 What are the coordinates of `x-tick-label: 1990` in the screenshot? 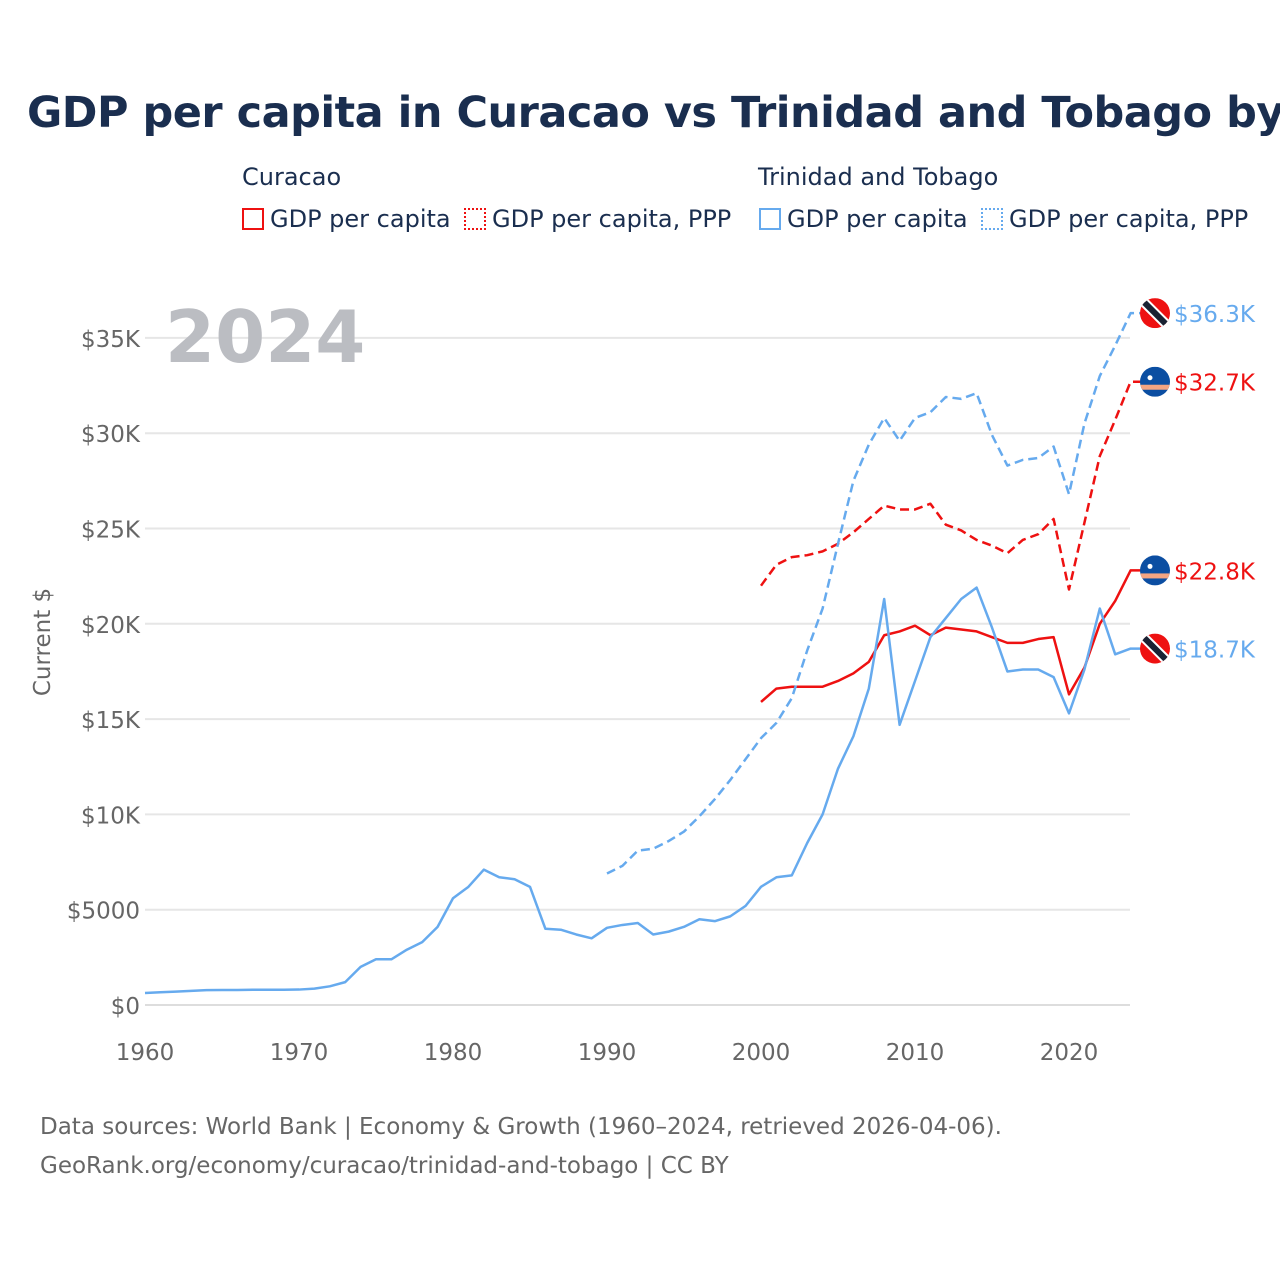 It's located at (607, 1053).